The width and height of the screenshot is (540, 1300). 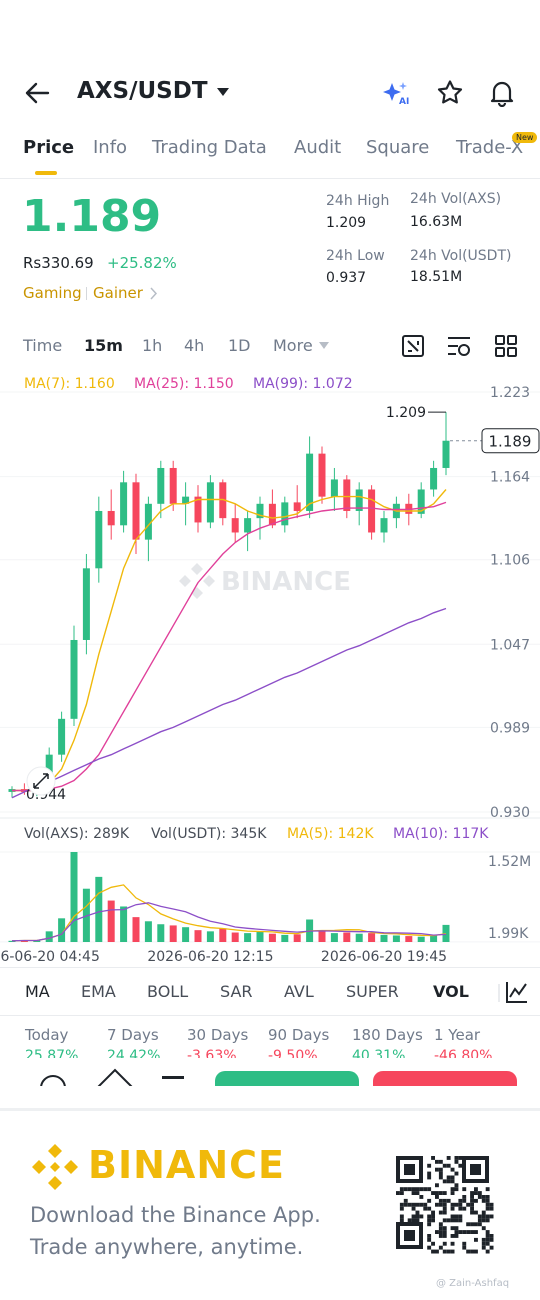 What do you see at coordinates (502, 93) in the screenshot?
I see `notification-icon` at bounding box center [502, 93].